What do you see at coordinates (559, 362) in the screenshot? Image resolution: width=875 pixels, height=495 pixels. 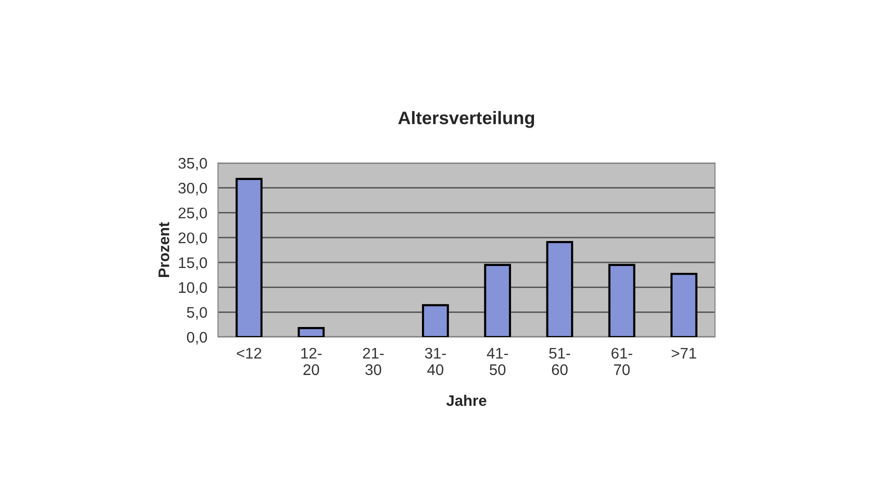 I see `x-tick-label: 51- 60` at bounding box center [559, 362].